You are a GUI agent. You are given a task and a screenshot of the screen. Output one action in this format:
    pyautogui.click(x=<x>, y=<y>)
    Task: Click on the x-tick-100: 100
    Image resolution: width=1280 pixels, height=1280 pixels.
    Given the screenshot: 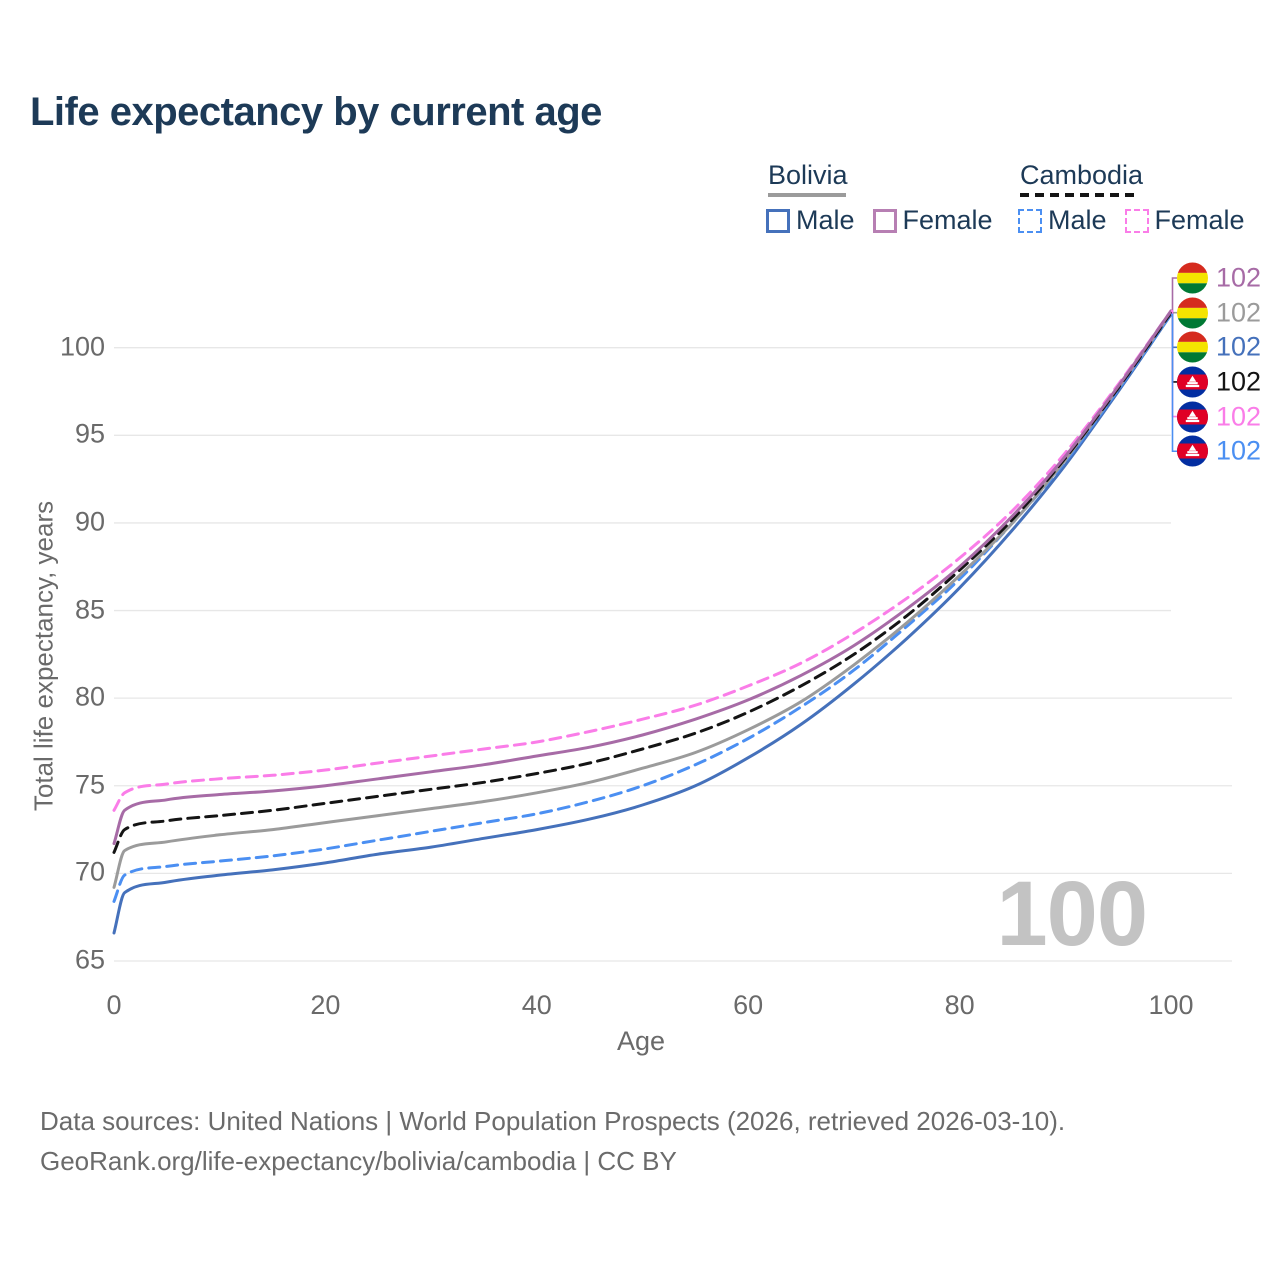 What is the action you would take?
    pyautogui.click(x=1171, y=1005)
    